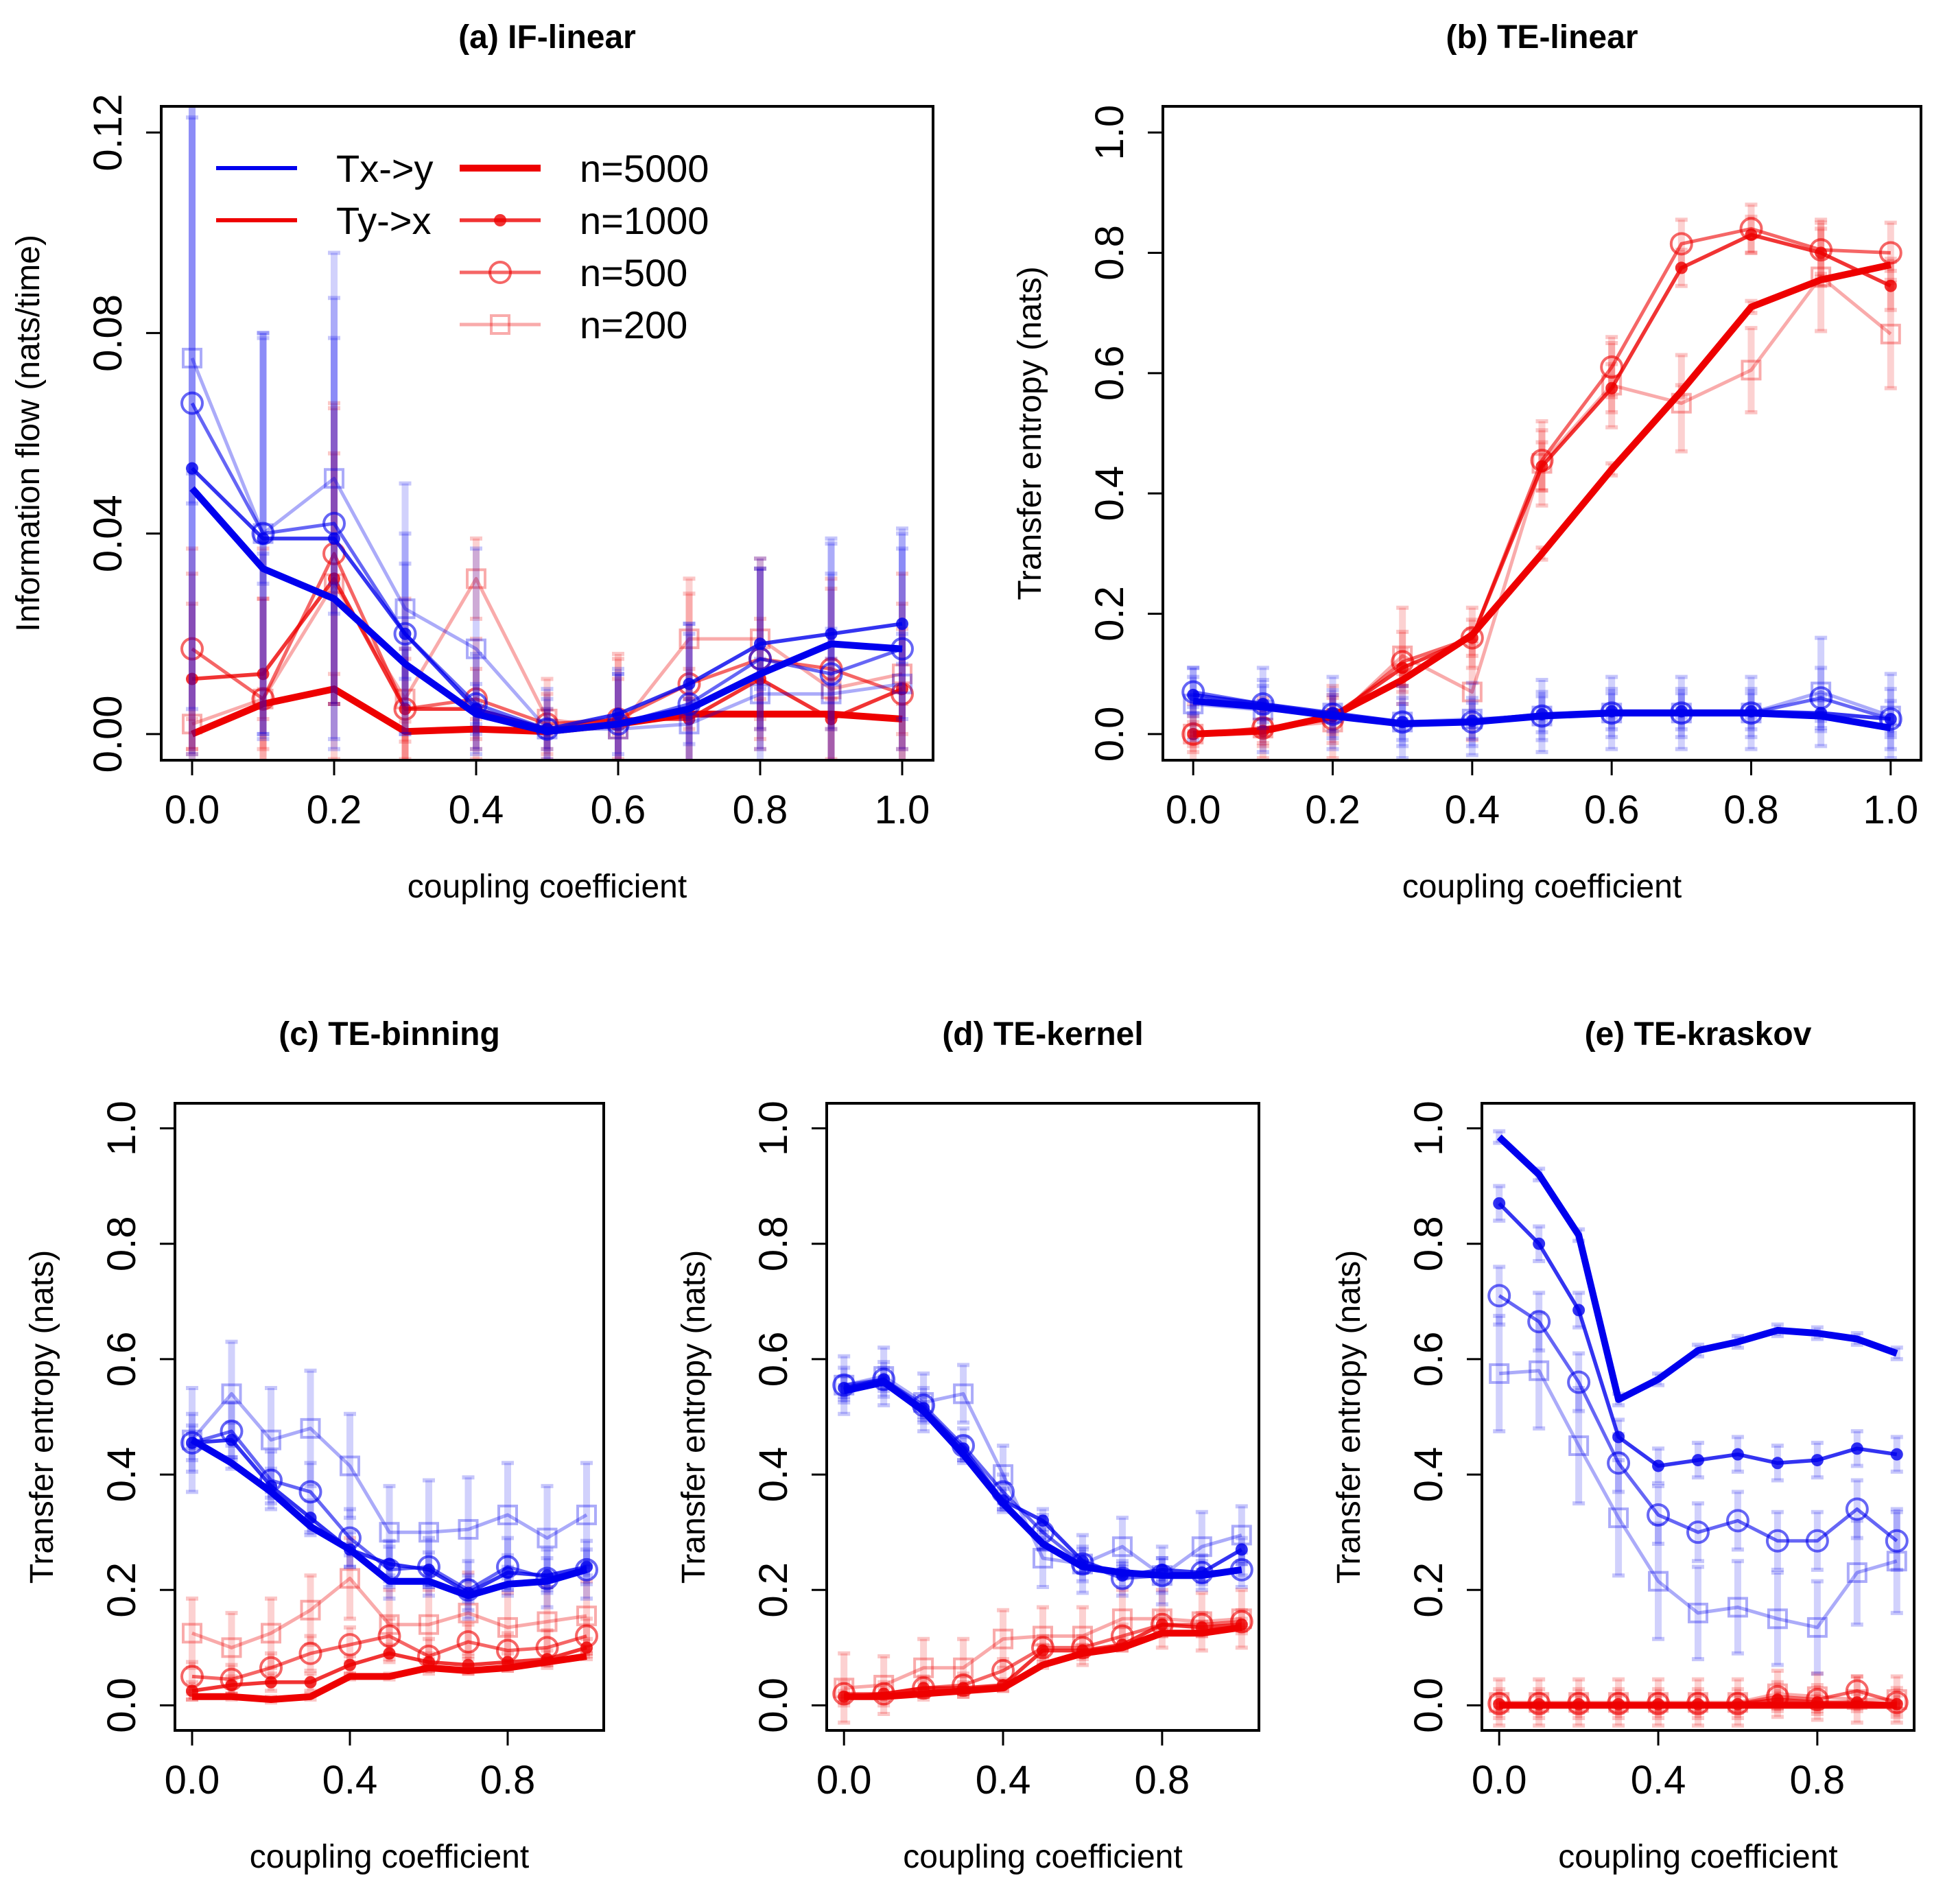 The height and width of the screenshot is (1904, 1945). What do you see at coordinates (1542, 887) in the screenshot?
I see `x-axis-label: coupling coefficient` at bounding box center [1542, 887].